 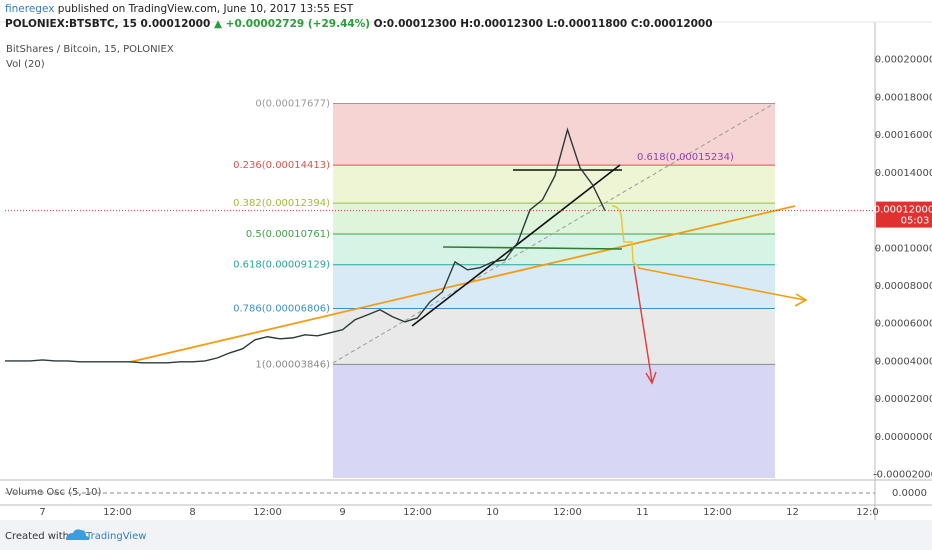 What do you see at coordinates (643, 324) in the screenshot?
I see `drop-arrow` at bounding box center [643, 324].